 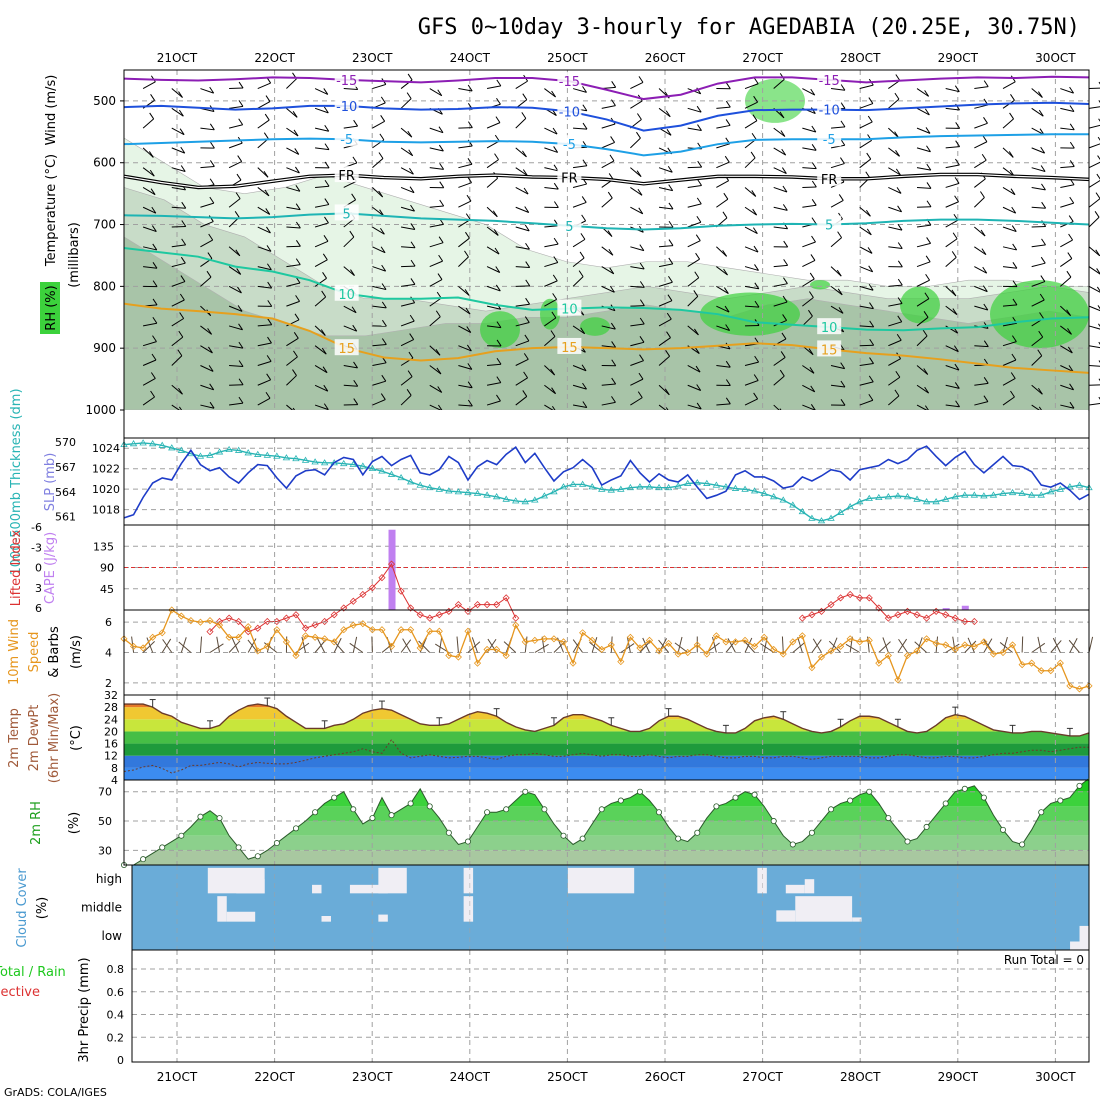 What do you see at coordinates (116, 1037) in the screenshot?
I see `precip-tick: 0.2` at bounding box center [116, 1037].